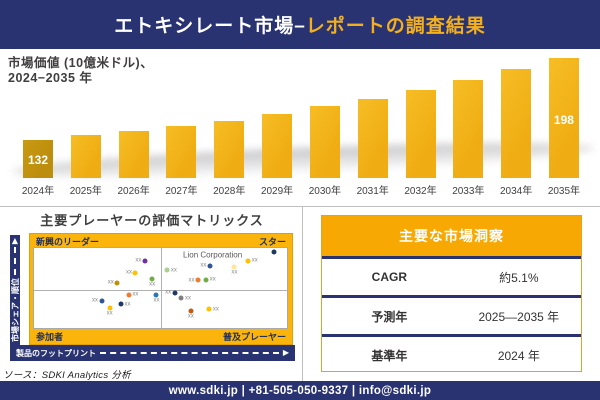 Image resolution: width=600 pixels, height=400 pixels. I want to click on bar-2026年, so click(133, 154).